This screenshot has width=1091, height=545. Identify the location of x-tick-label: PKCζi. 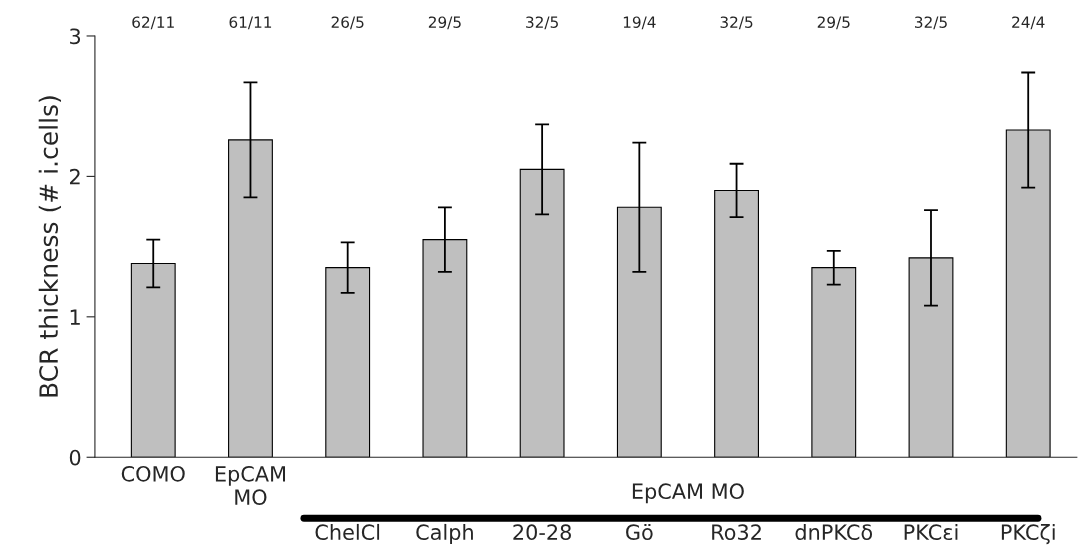
(1028, 534).